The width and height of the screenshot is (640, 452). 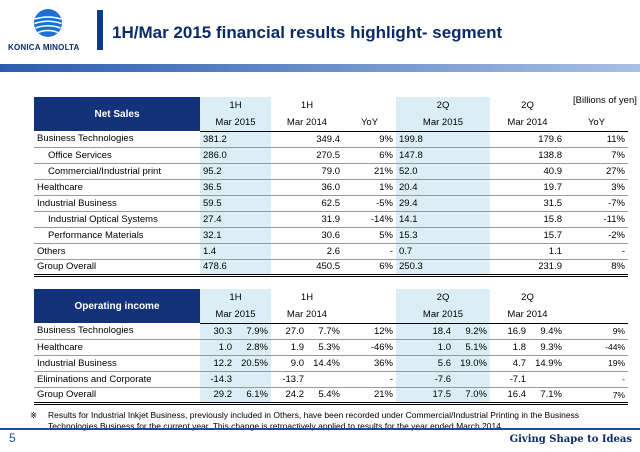 I want to click on table-row: Healthcare 36.5 36.0 1% 20.4 19.7 3%, so click(x=331, y=187).